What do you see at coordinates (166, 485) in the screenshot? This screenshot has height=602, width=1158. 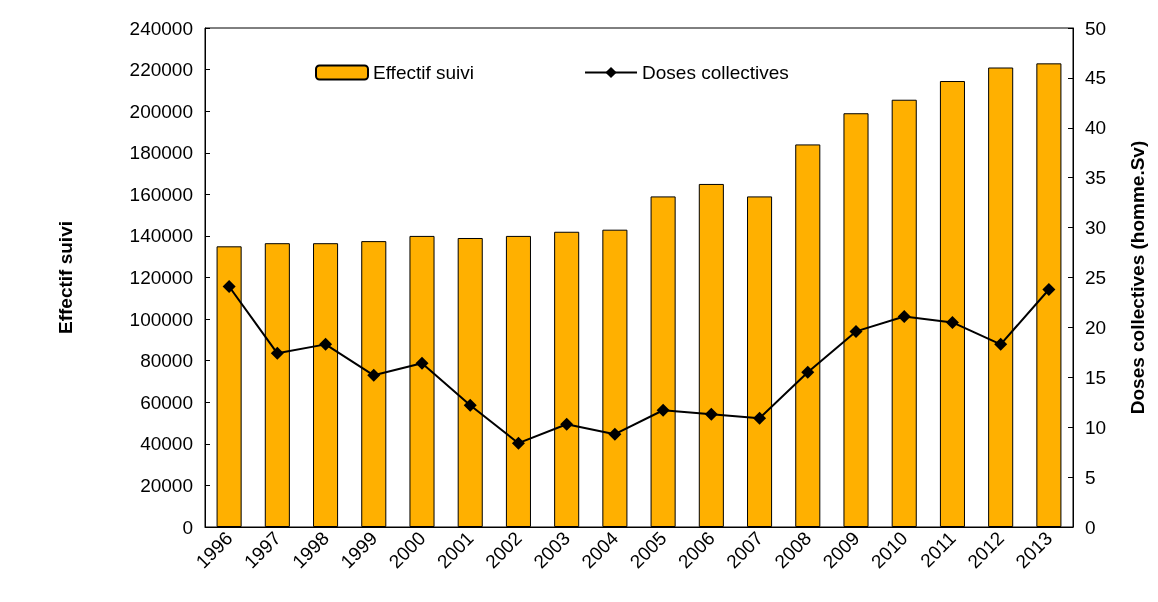 I see `y-tick-label: 20000` at bounding box center [166, 485].